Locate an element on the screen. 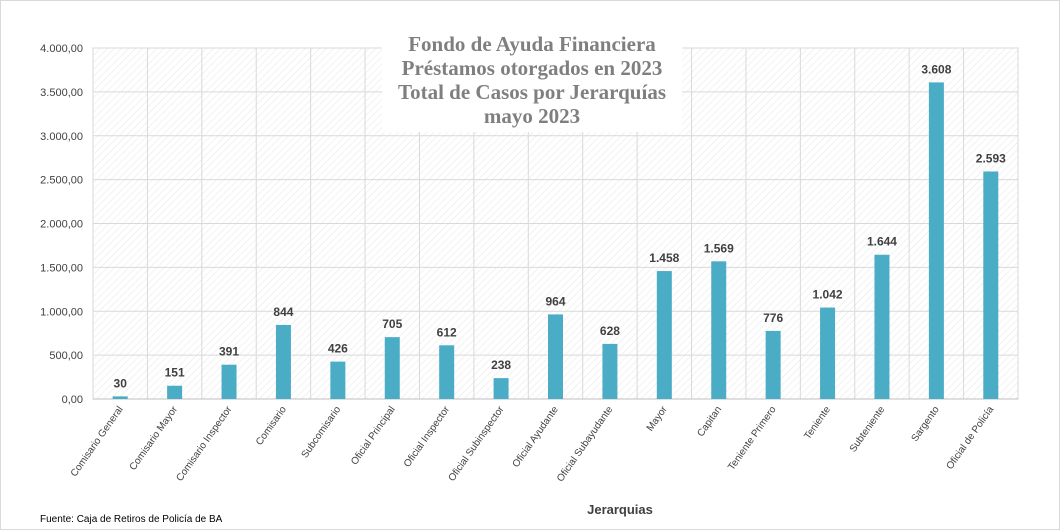  data-label: 238 is located at coordinates (501, 365).